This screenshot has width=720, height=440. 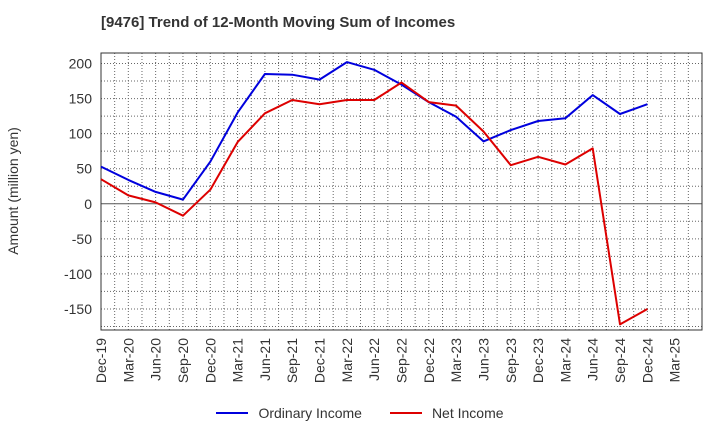 What do you see at coordinates (238, 360) in the screenshot?
I see `x-tick-label: Mar-21` at bounding box center [238, 360].